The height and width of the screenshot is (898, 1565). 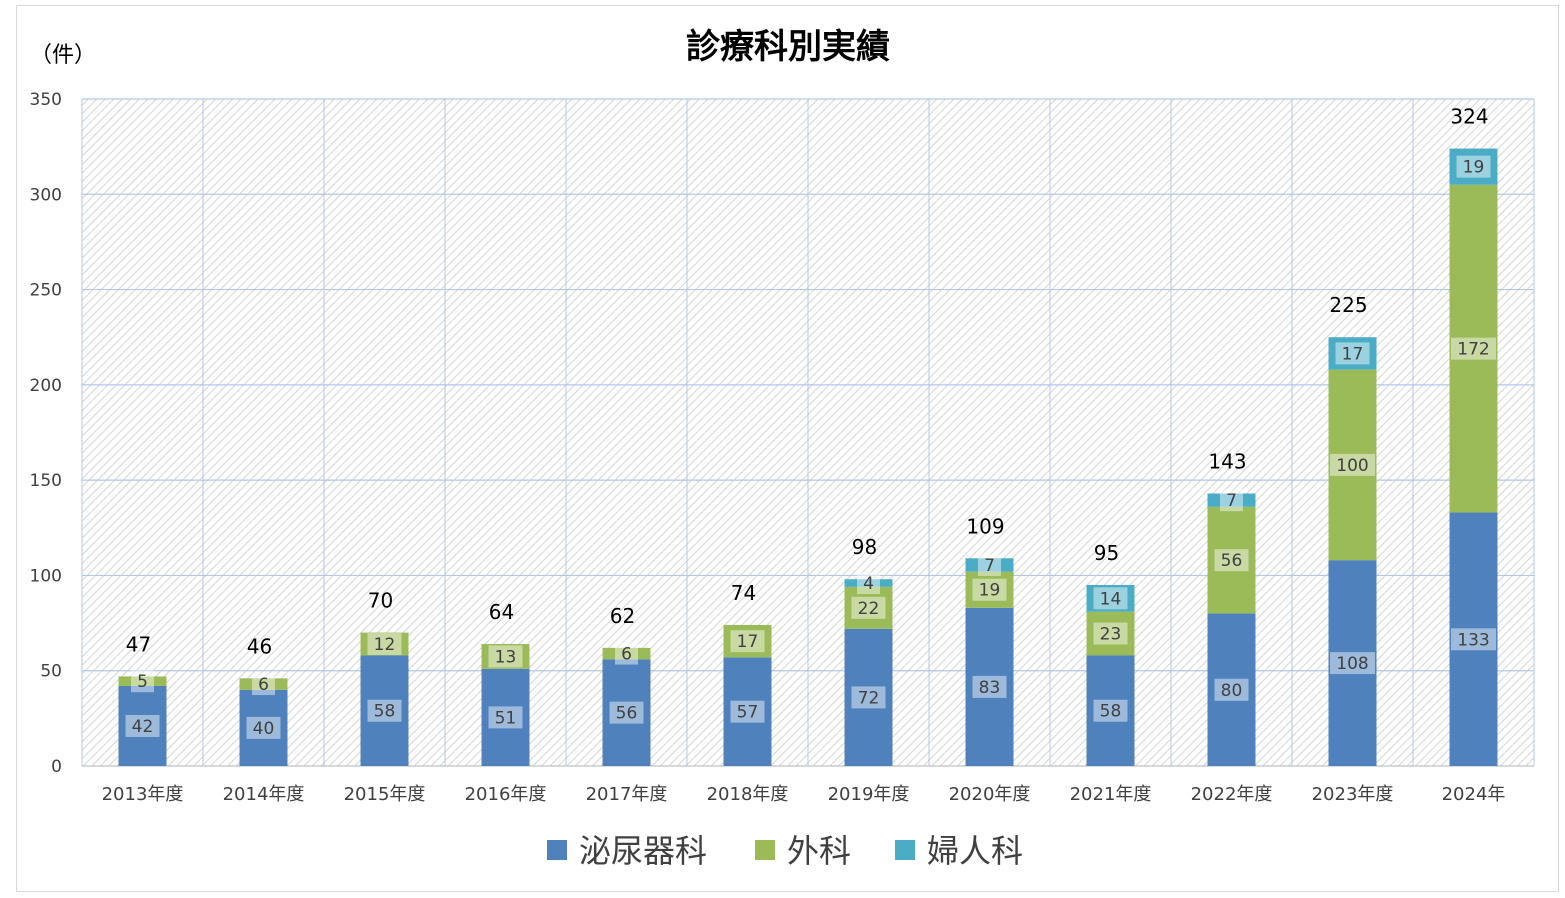 I want to click on legend-label: 泌尿器科, so click(x=643, y=851).